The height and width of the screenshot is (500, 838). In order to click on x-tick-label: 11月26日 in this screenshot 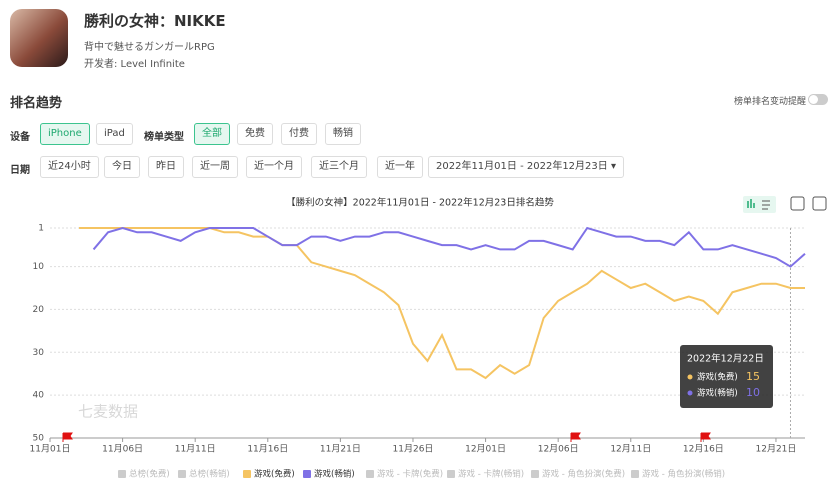, I will do `click(413, 449)`.